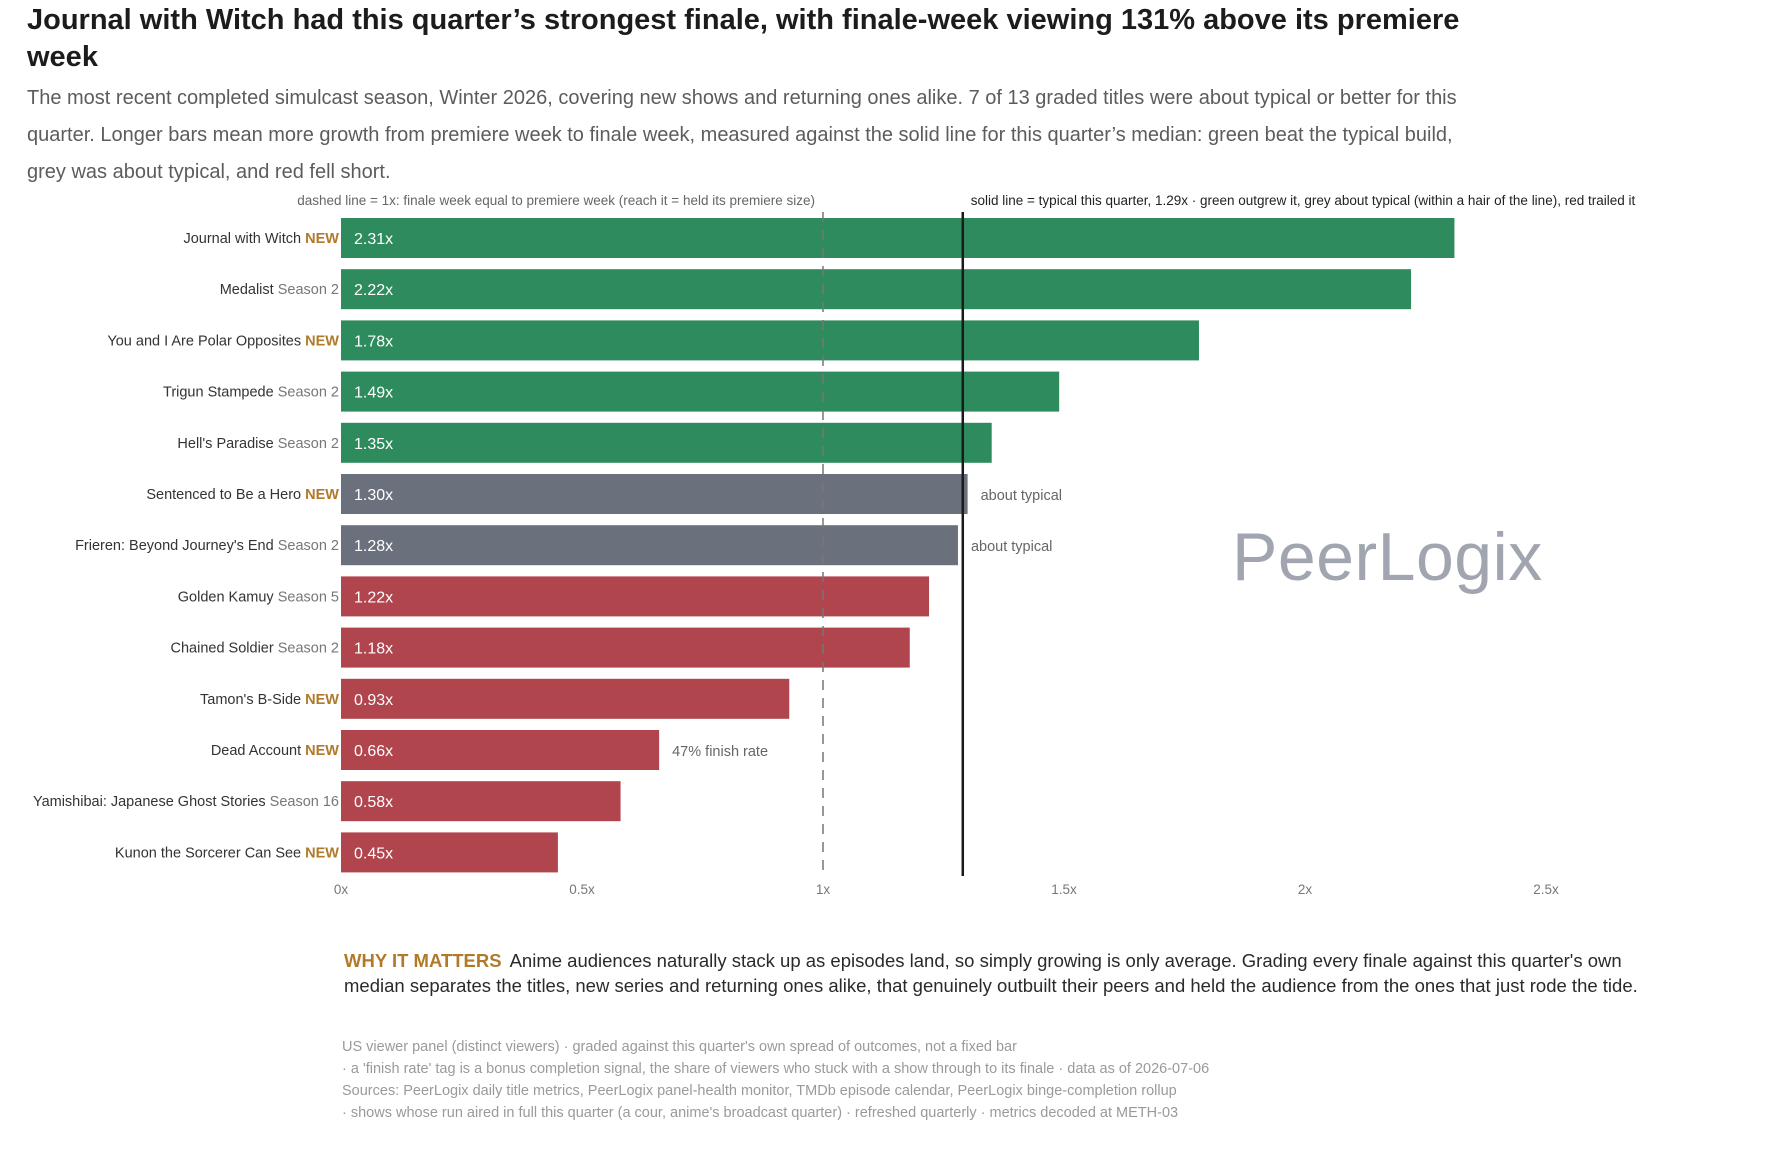 The width and height of the screenshot is (1770, 1149). Describe the element at coordinates (582, 889) in the screenshot. I see `x-tick-label: 0.5x` at that location.